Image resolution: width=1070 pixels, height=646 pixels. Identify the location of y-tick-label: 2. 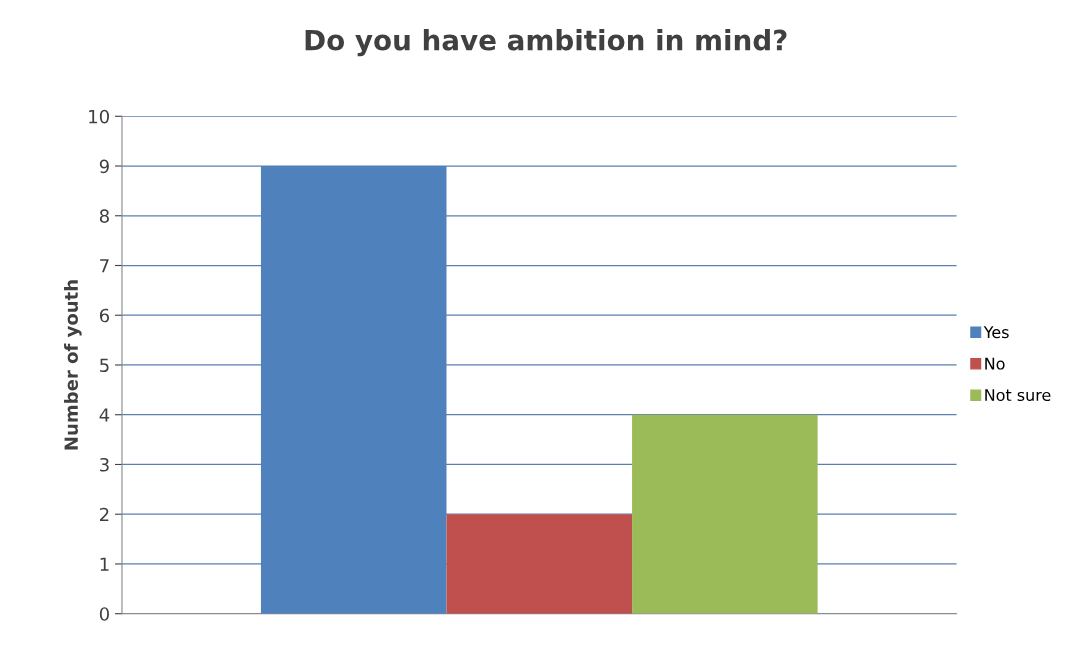
(104, 514).